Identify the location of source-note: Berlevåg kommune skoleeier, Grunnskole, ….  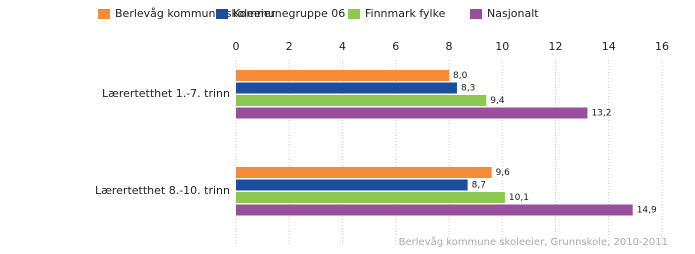
(533, 241).